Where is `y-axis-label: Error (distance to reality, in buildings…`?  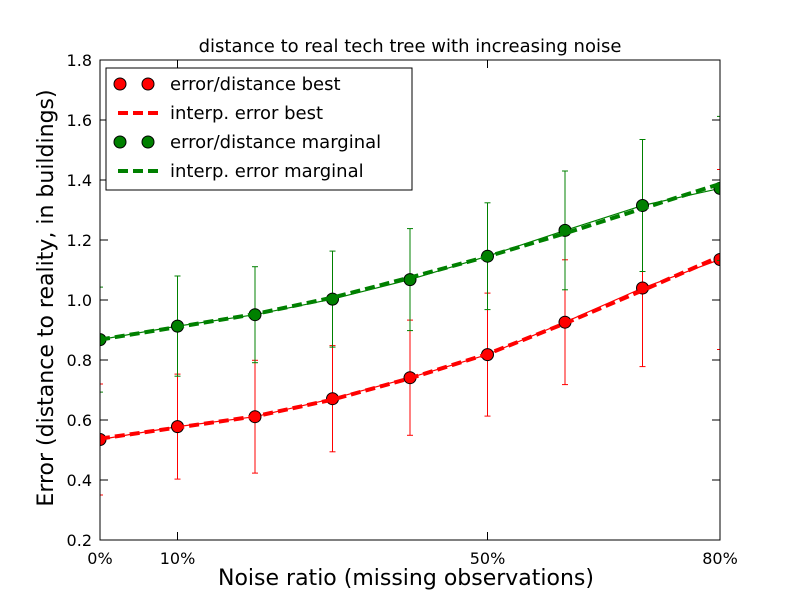
y-axis-label: Error (distance to reality, in buildings… is located at coordinates (46, 297).